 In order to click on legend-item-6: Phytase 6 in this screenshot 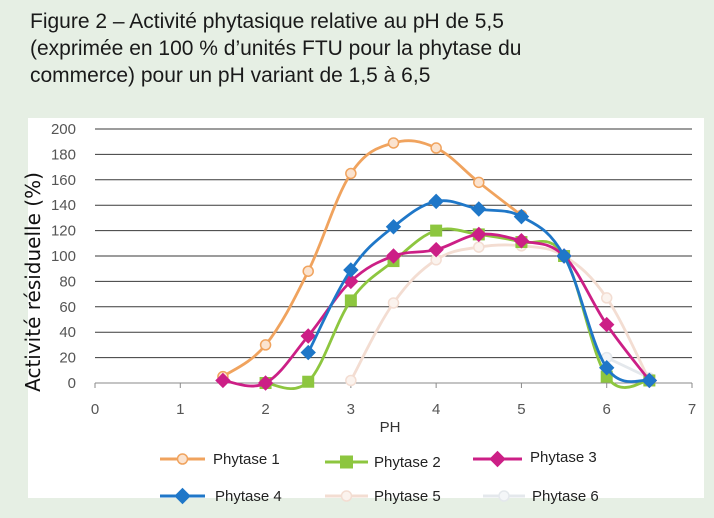, I will do `click(541, 496)`.